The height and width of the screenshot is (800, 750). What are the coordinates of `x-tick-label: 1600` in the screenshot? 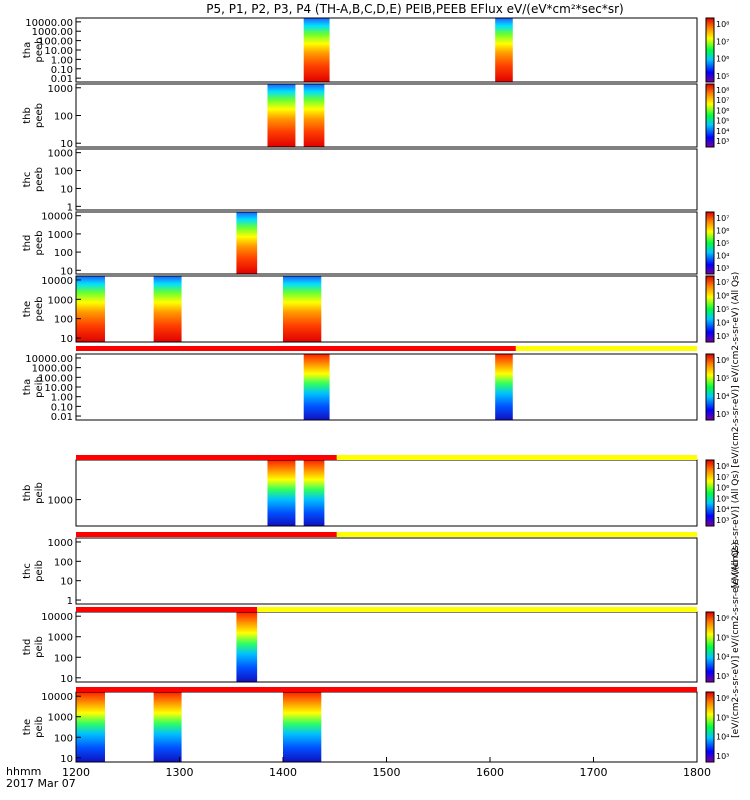 It's located at (490, 772).